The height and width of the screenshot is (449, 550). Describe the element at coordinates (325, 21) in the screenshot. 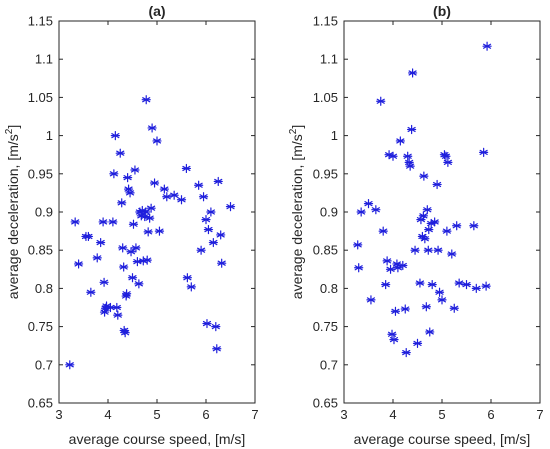

I see `panel-b-ytick-label: 1.15` at that location.